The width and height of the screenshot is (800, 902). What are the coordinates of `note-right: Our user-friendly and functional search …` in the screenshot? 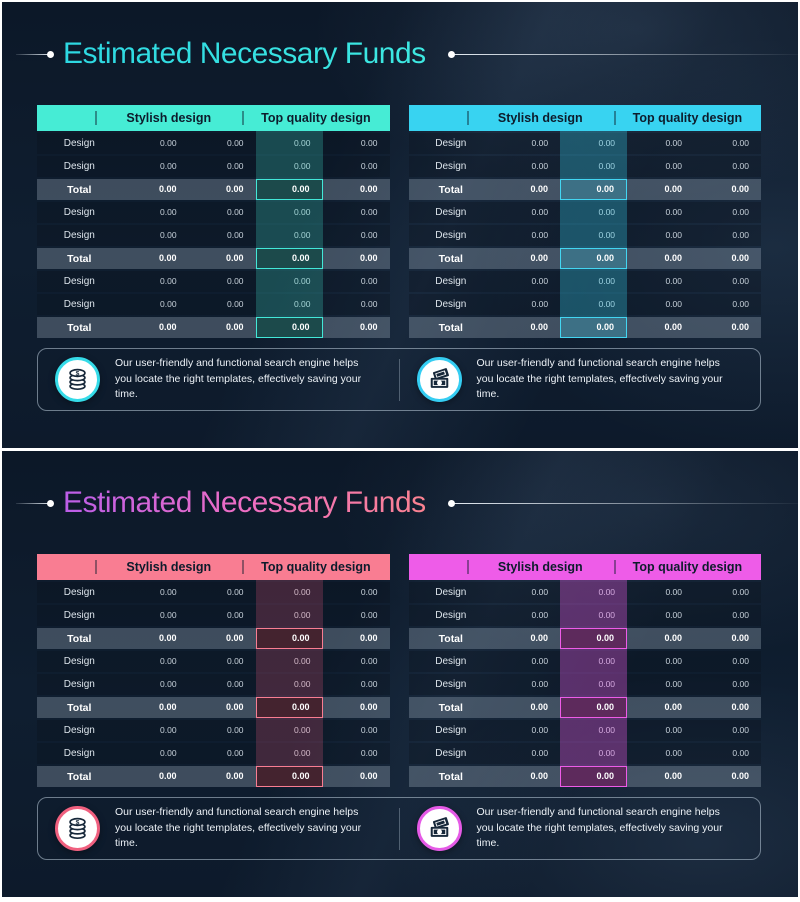 It's located at (580, 828).